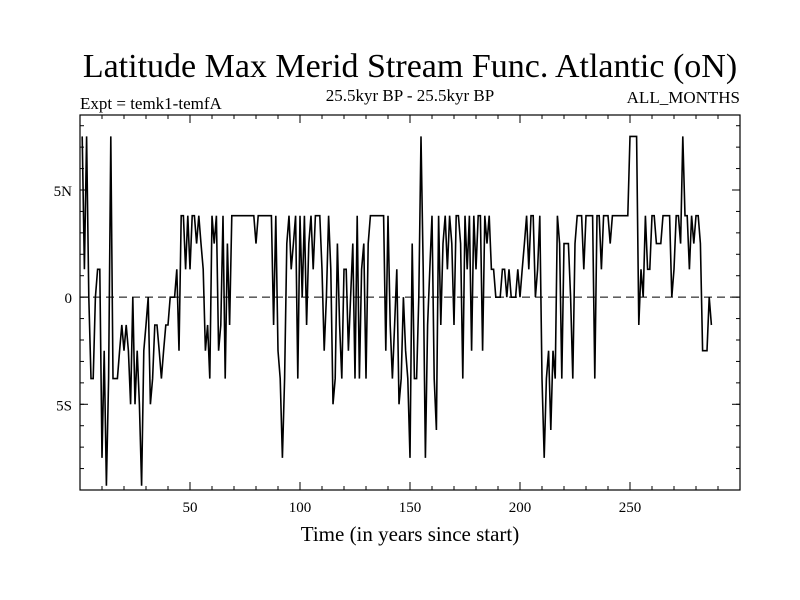 This screenshot has height=600, width=800. I want to click on x-tick-label: 250, so click(630, 508).